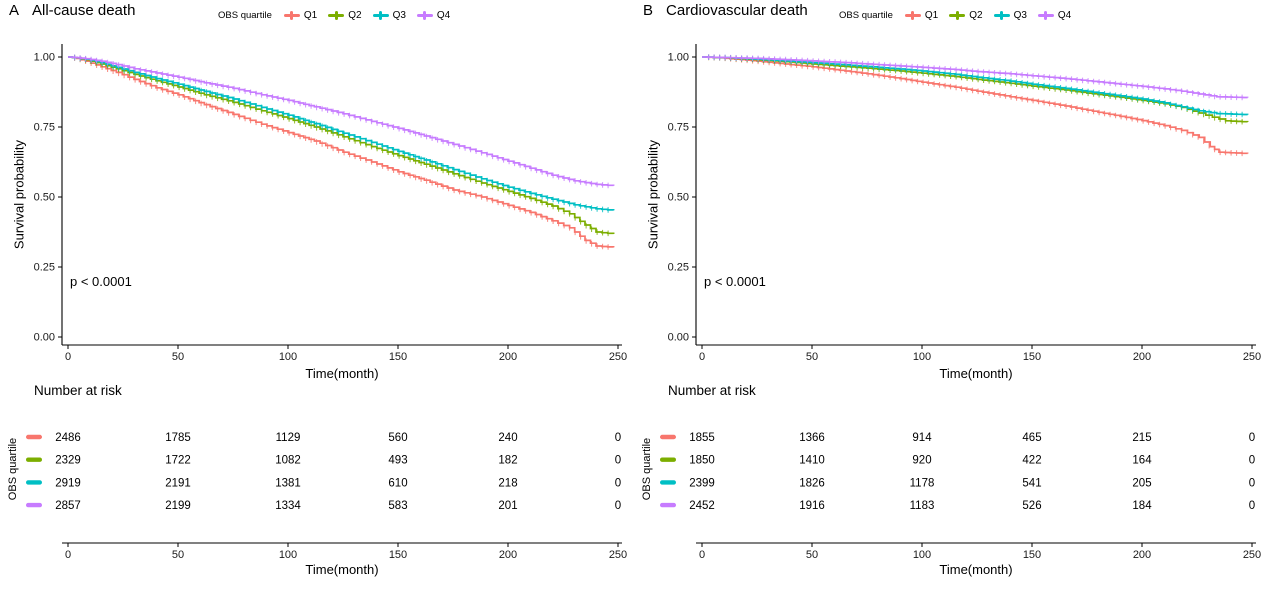 The image size is (1268, 591). What do you see at coordinates (397, 461) in the screenshot?
I see `risk-count: 493` at bounding box center [397, 461].